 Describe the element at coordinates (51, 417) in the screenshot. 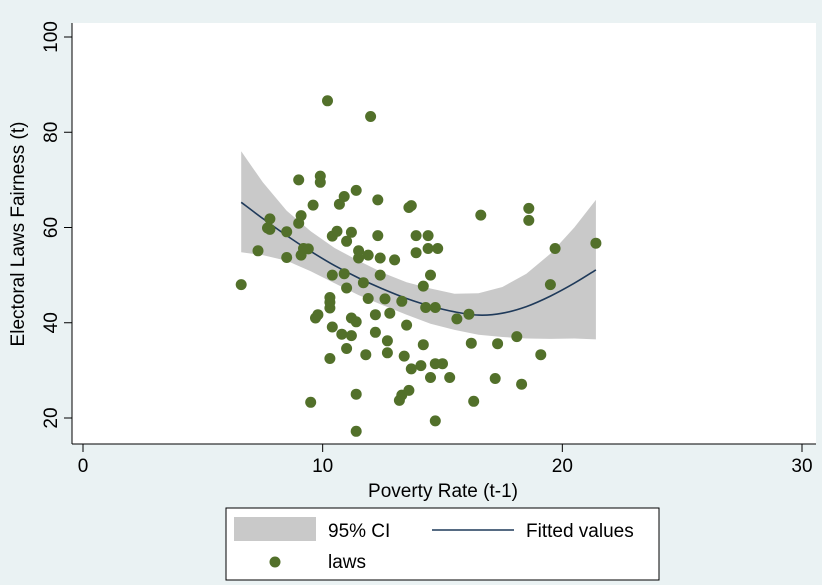

I see `y-tick-label: 20` at that location.